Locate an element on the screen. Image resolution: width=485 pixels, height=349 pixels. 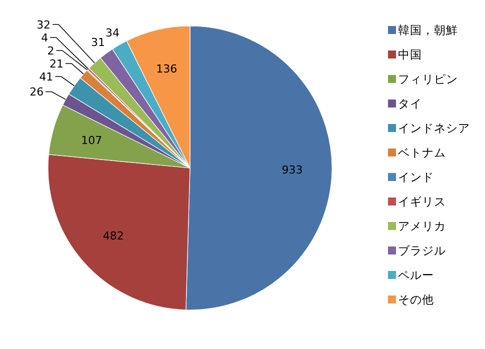
data-label: 31 is located at coordinates (98, 42).